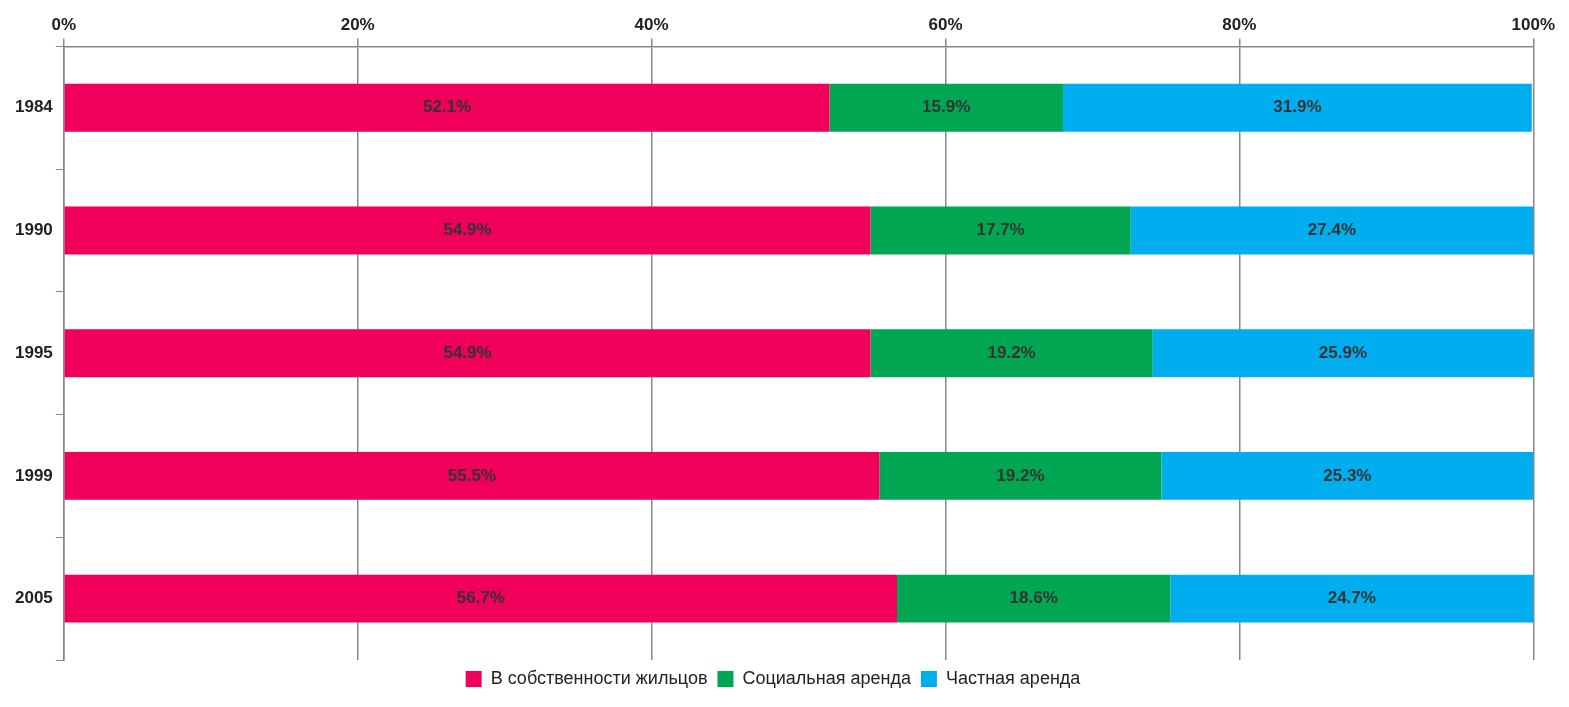 The width and height of the screenshot is (1569, 707). What do you see at coordinates (33, 475) in the screenshot?
I see `y-tick-label: 1999` at bounding box center [33, 475].